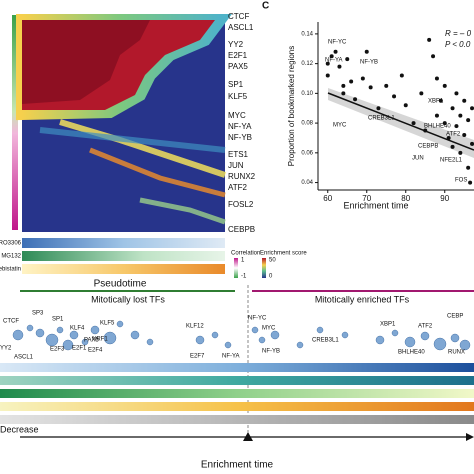 Image resolution: width=474 pixels, height=474 pixels. I want to click on gene-label: ATF2, so click(238, 187).